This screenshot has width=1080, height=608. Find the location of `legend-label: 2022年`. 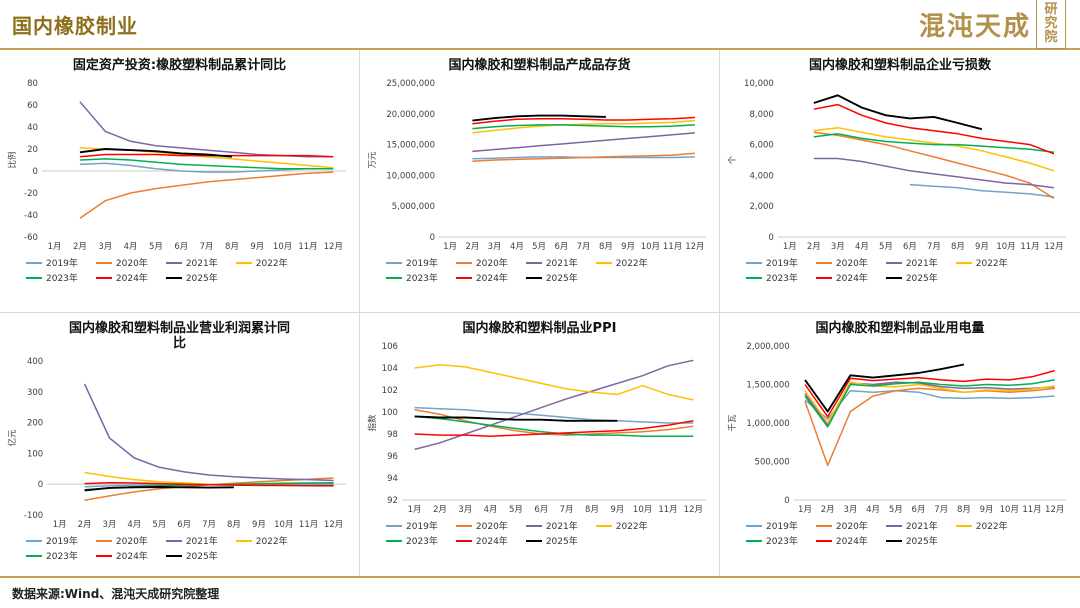

legend-label: 2022年 is located at coordinates (631, 527).